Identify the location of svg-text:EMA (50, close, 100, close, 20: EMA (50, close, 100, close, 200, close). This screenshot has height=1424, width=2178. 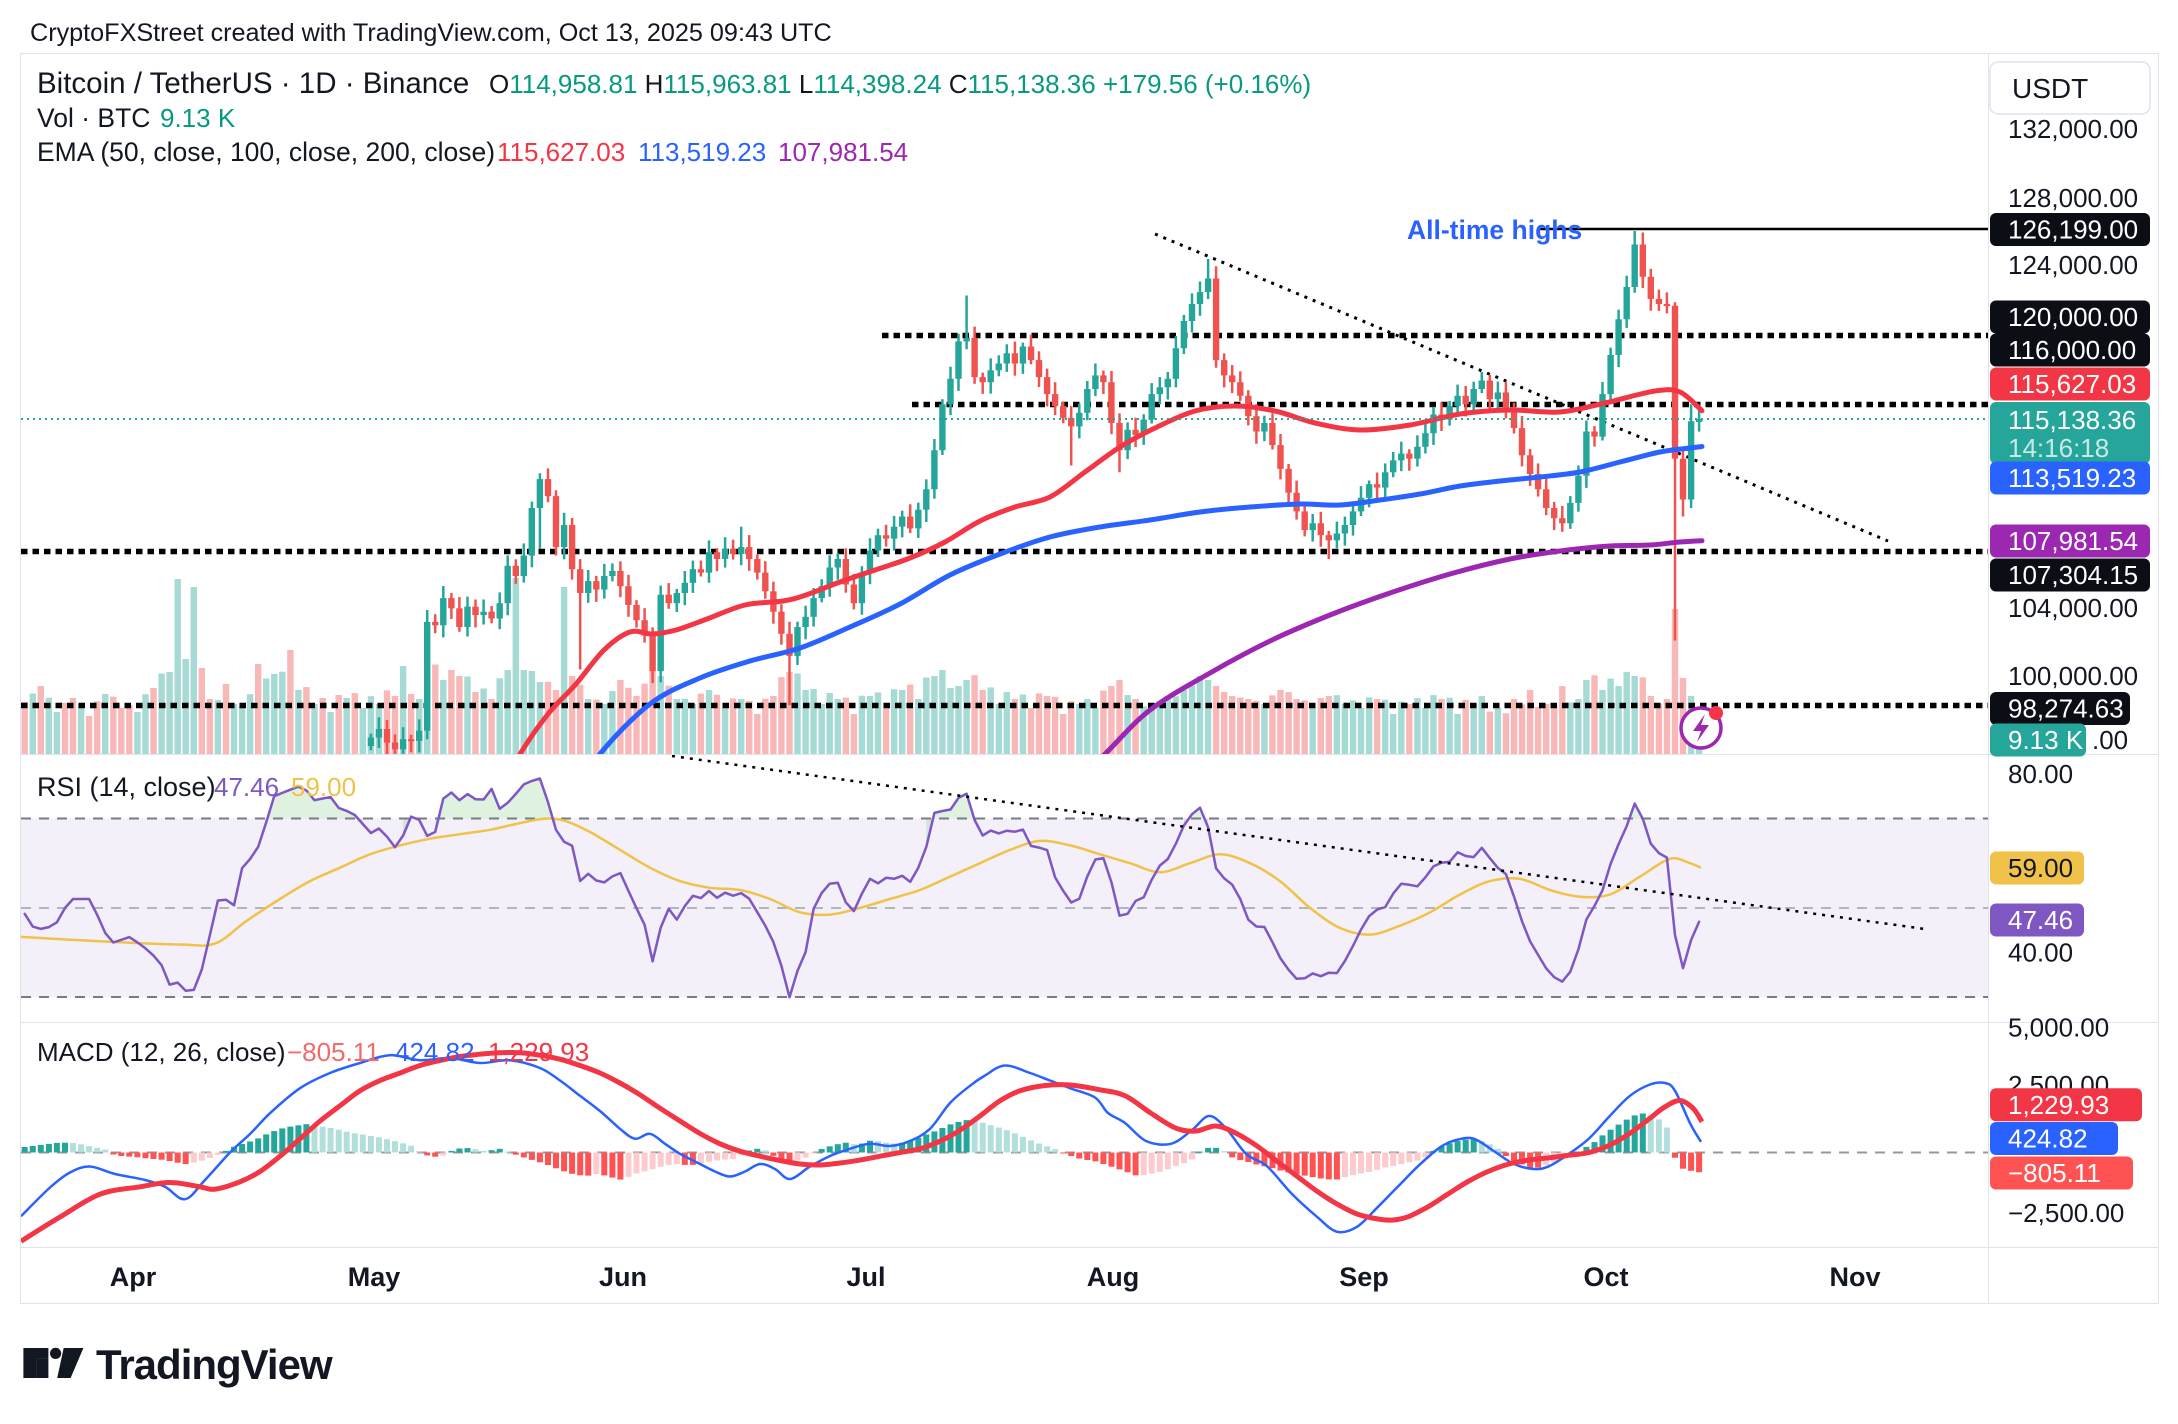
(266, 152).